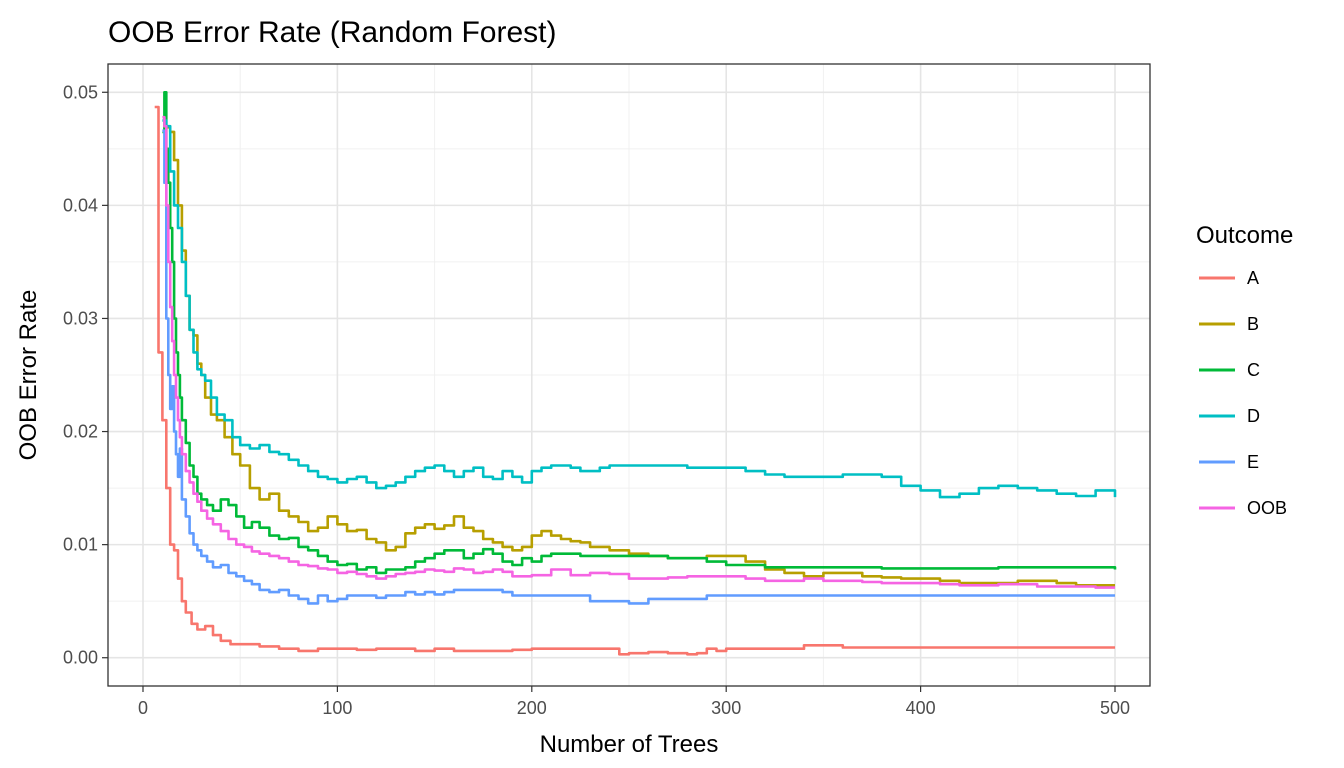 The height and width of the screenshot is (768, 1344). Describe the element at coordinates (337, 708) in the screenshot. I see `x-tick-label: 100` at that location.